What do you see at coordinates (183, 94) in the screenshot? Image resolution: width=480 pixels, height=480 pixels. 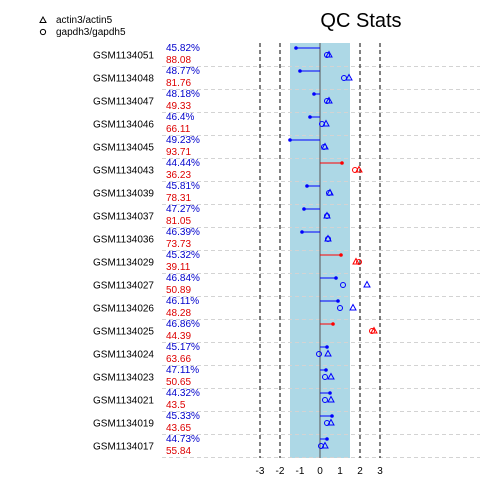 I see `percent-present-label: 48.18%` at bounding box center [183, 94].